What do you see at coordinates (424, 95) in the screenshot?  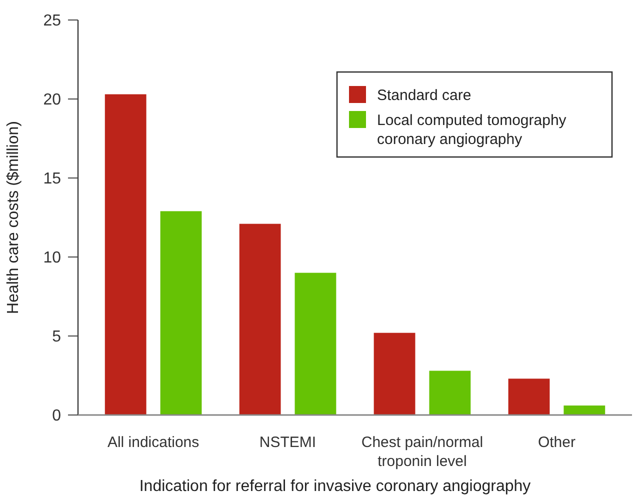 I see `legend-label: Standard care` at bounding box center [424, 95].